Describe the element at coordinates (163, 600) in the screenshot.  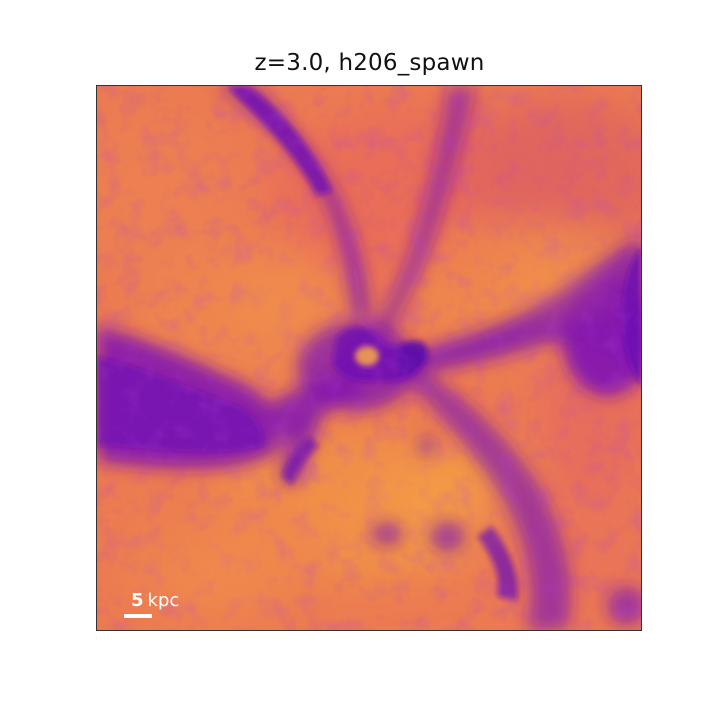
I see `scale-bar-unit: kpc` at that location.